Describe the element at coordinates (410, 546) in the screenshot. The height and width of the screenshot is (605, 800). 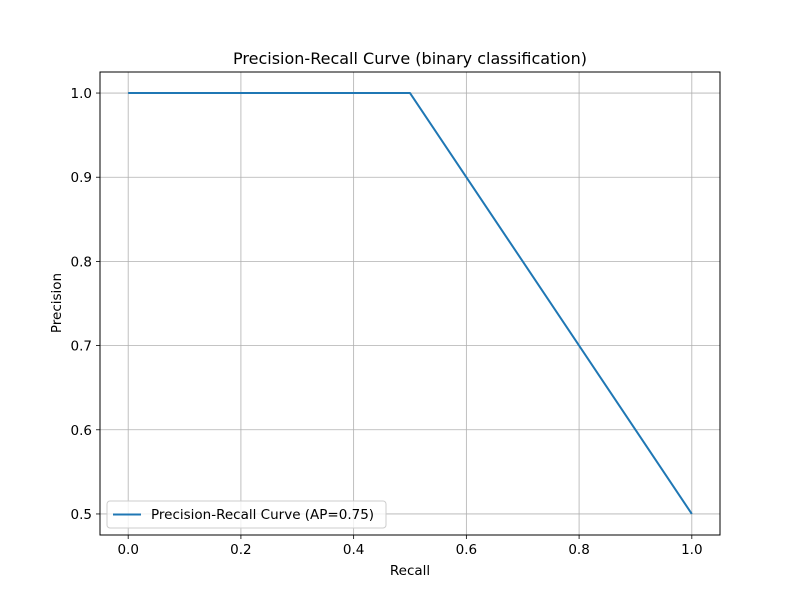
I see `x-axis-ticks: 0.0 0.2 0.4 0.6 0.8 1.0` at that location.